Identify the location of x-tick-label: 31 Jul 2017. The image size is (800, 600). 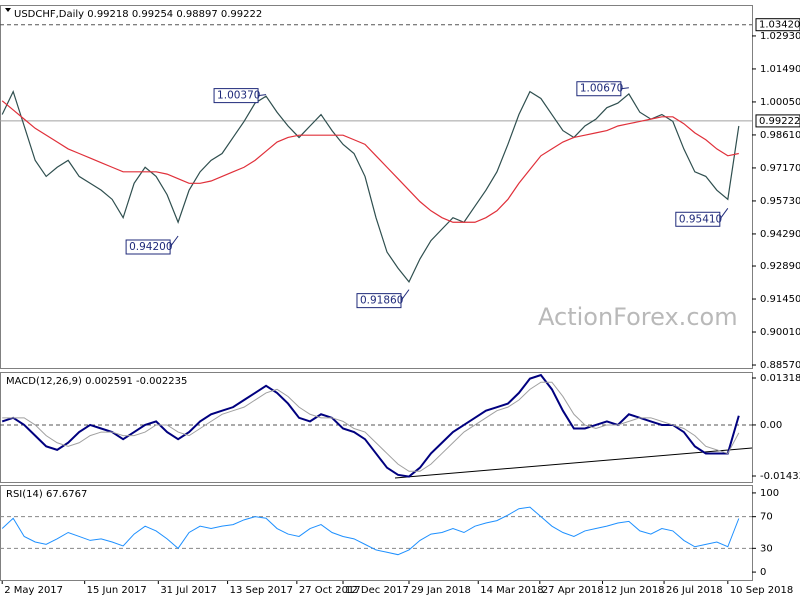
(188, 590).